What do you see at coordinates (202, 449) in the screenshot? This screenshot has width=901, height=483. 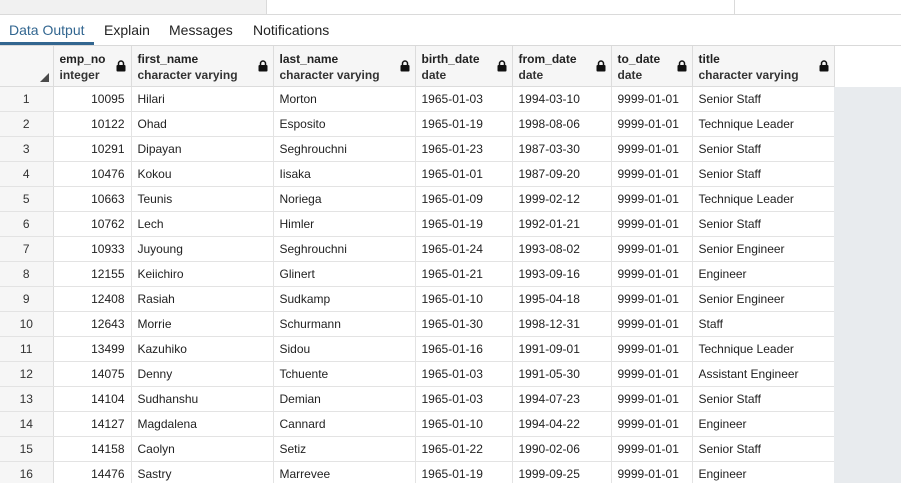 I see `cell-first-name: Caolyn` at bounding box center [202, 449].